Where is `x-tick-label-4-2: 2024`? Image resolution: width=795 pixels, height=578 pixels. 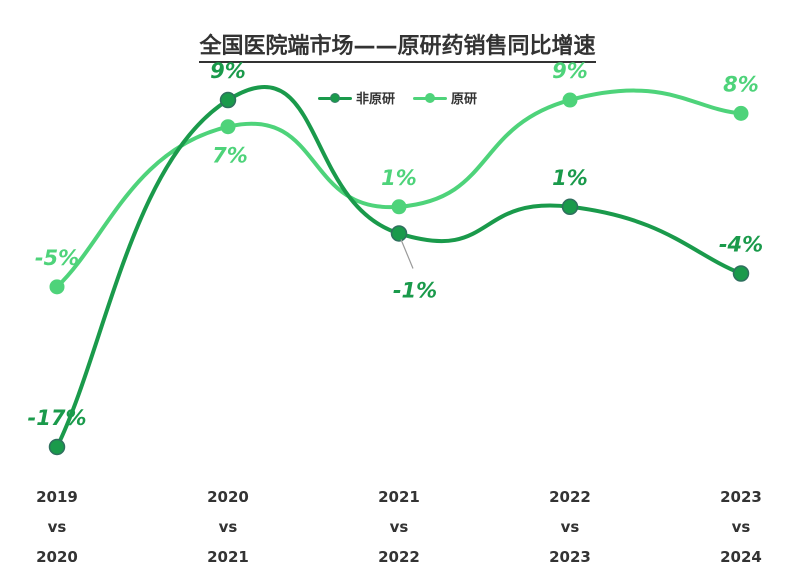
x-tick-label-4-2: 2024 is located at coordinates (741, 557).